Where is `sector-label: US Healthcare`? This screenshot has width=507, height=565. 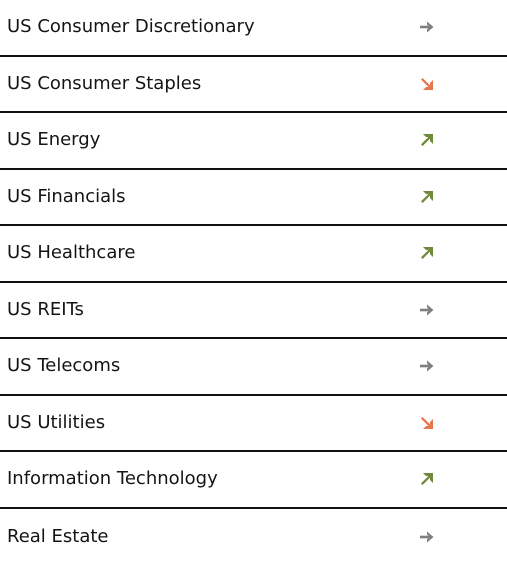 sector-label: US Healthcare is located at coordinates (71, 252).